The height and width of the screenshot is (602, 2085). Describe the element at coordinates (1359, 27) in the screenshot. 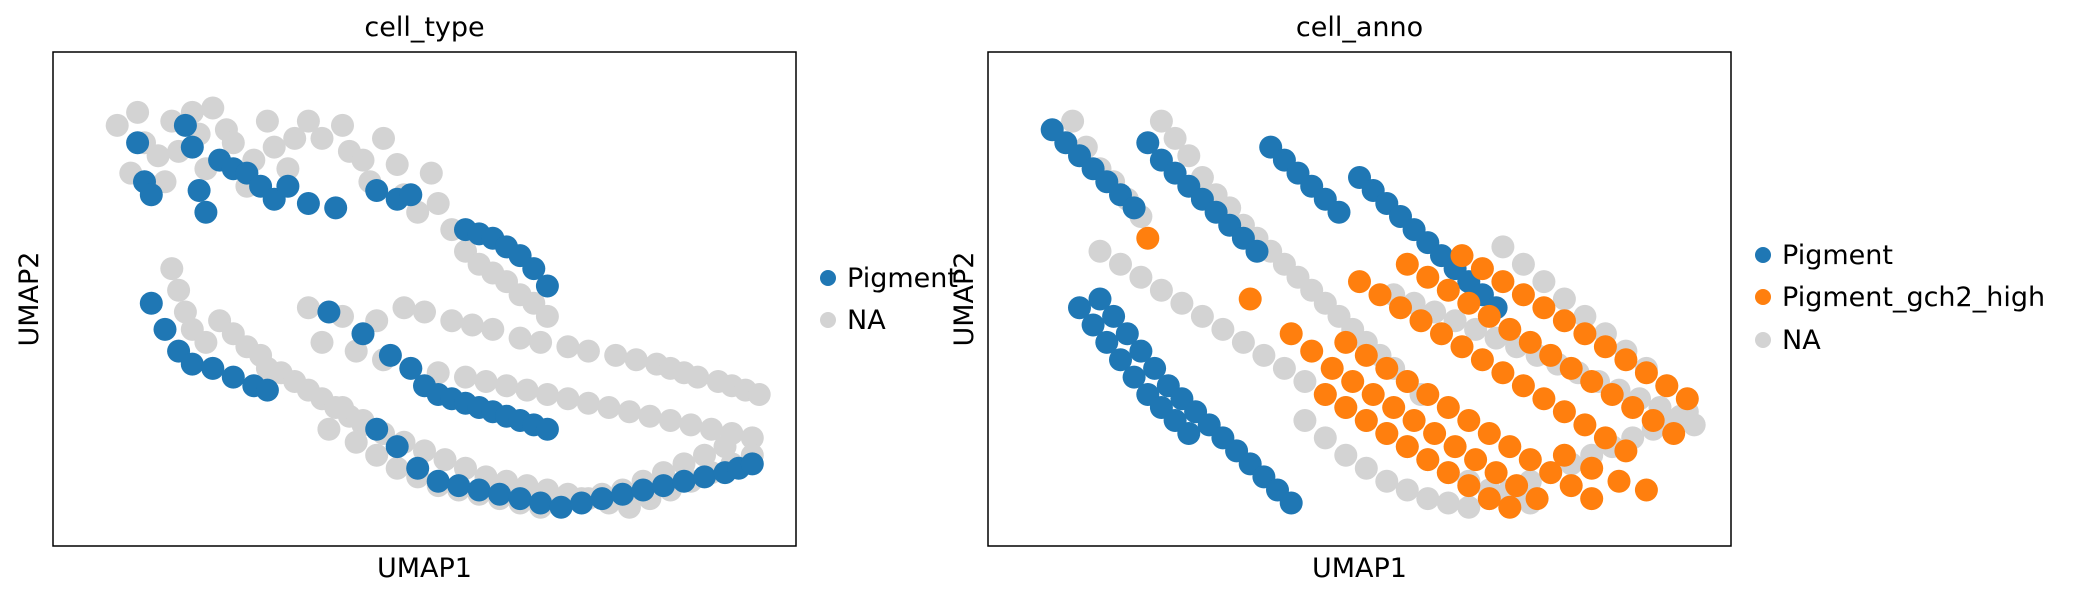

I see `chart-title: cell_anno` at that location.